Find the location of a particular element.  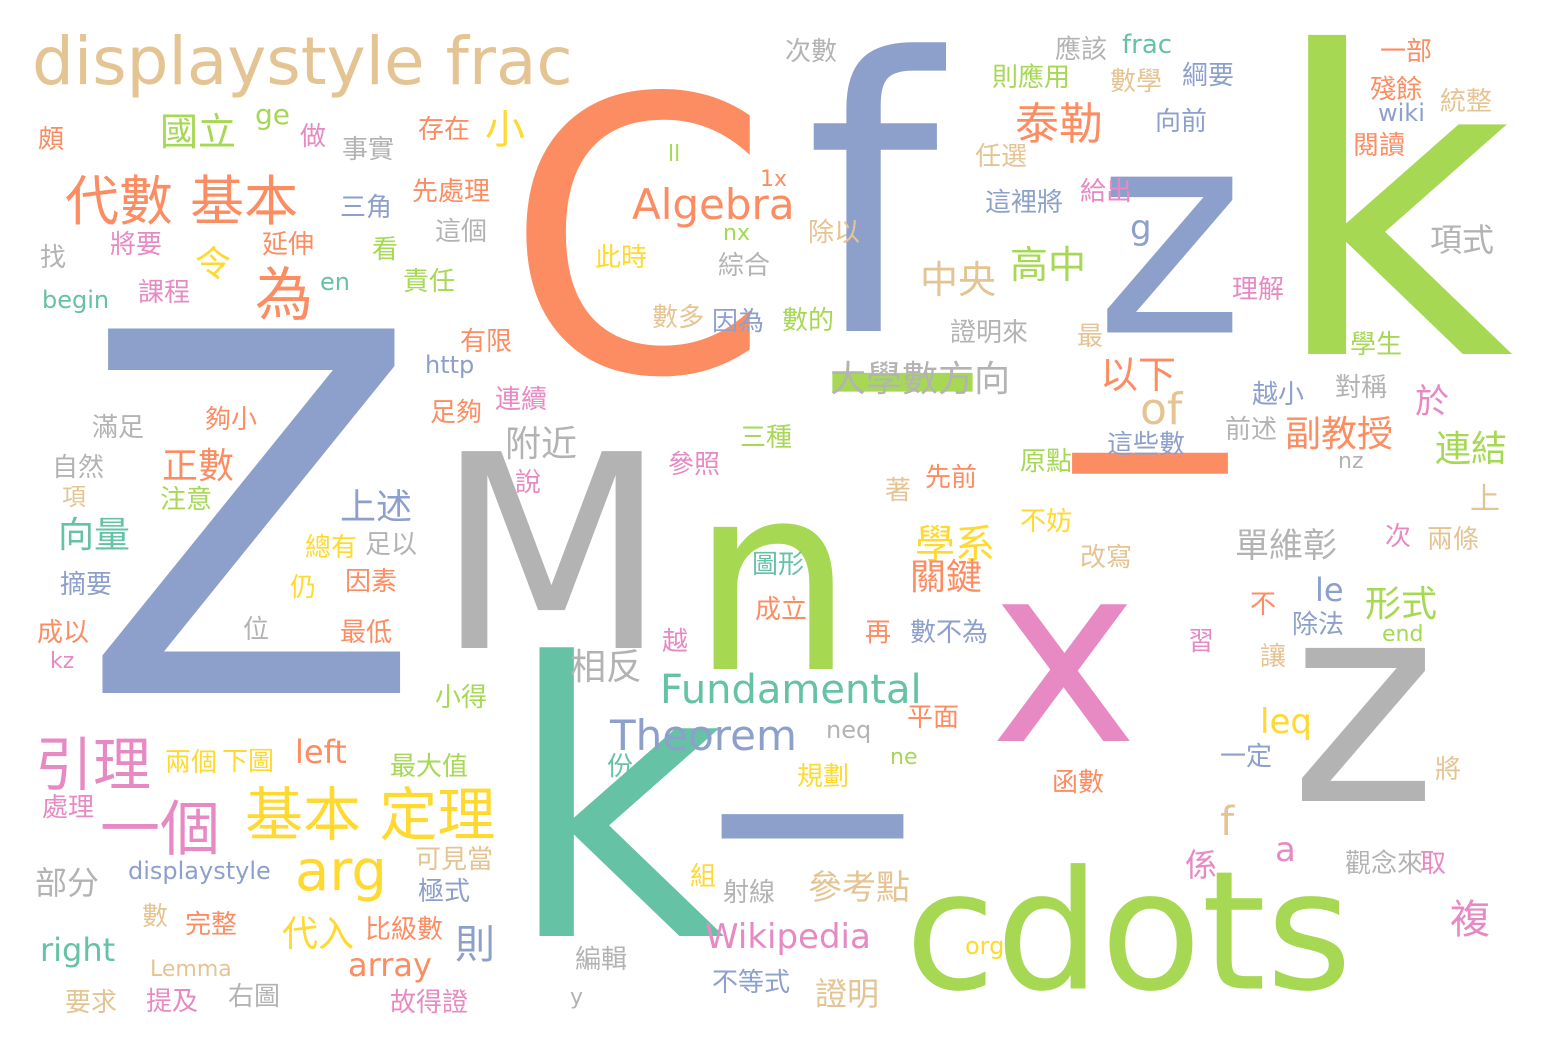

cloud-word: 因為 is located at coordinates (738, 322).